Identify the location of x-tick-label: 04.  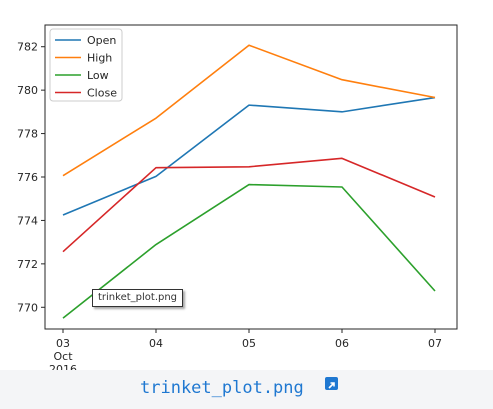
(156, 343).